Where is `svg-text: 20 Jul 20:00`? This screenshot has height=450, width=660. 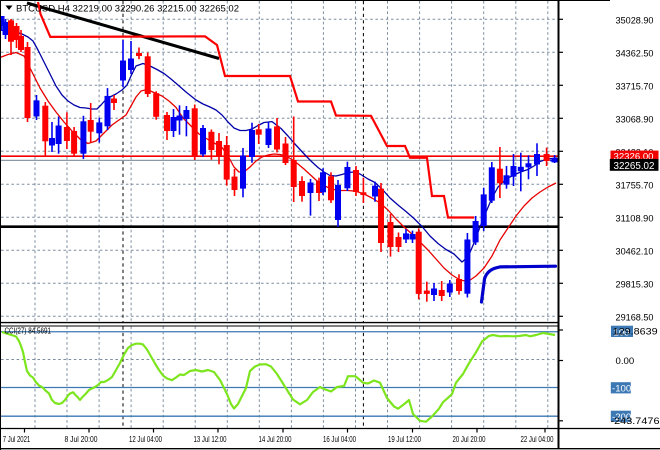 svg-text: 20 Jul 20:00 is located at coordinates (469, 439).